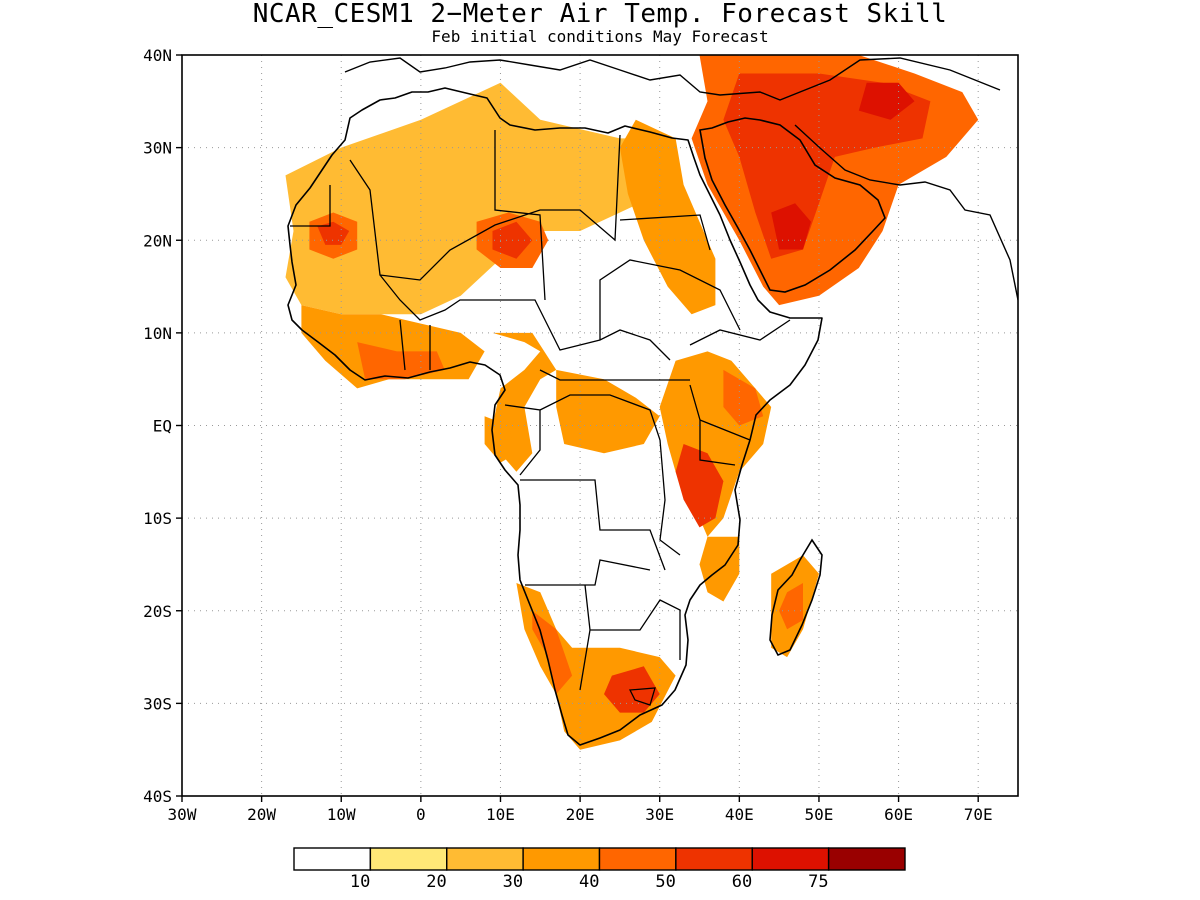 This screenshot has height=900, width=1200. Describe the element at coordinates (513, 882) in the screenshot. I see `colorbar-label: 30` at that location.